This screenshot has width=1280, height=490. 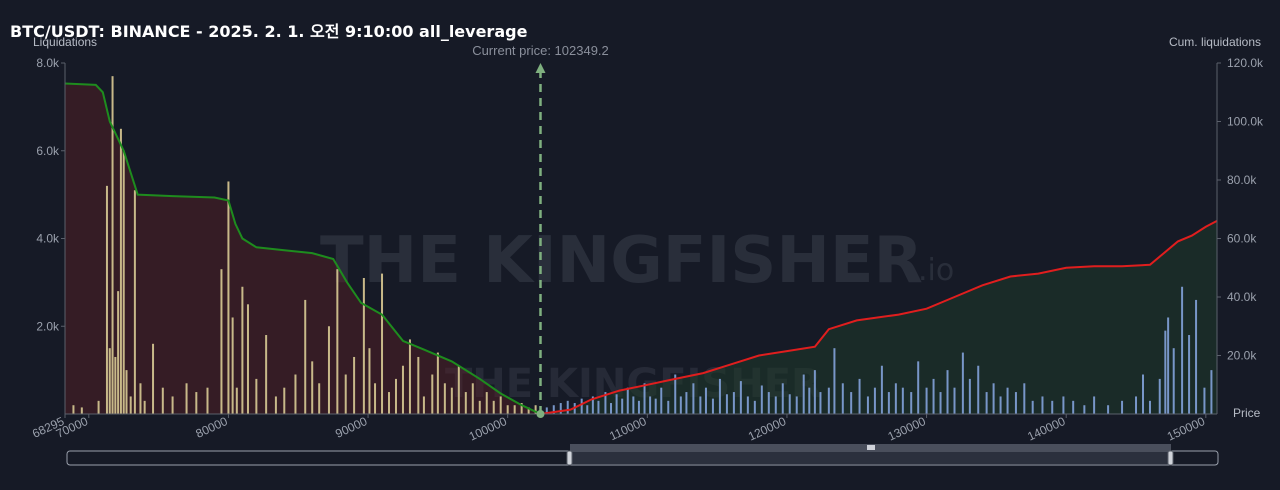 I want to click on range-slider, so click(x=642, y=455).